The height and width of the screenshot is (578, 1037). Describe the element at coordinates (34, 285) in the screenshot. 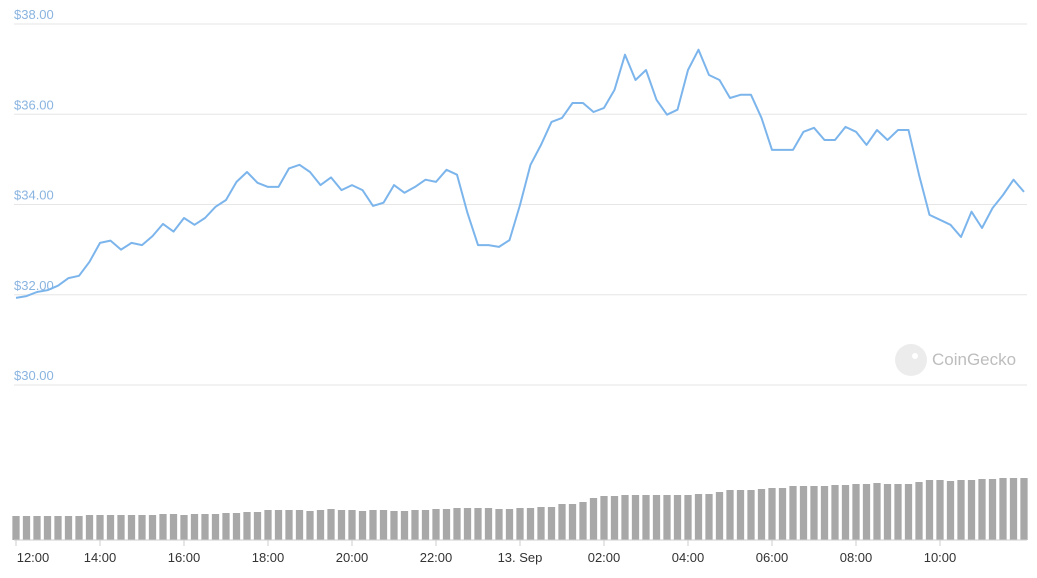

I see `y-tick-label: $32.00` at that location.